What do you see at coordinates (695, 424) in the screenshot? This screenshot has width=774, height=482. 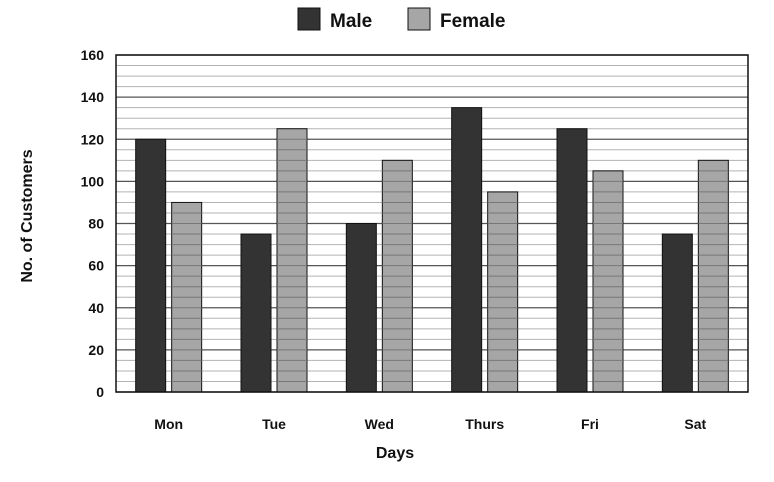 I see `x-tick-label: Sat` at bounding box center [695, 424].